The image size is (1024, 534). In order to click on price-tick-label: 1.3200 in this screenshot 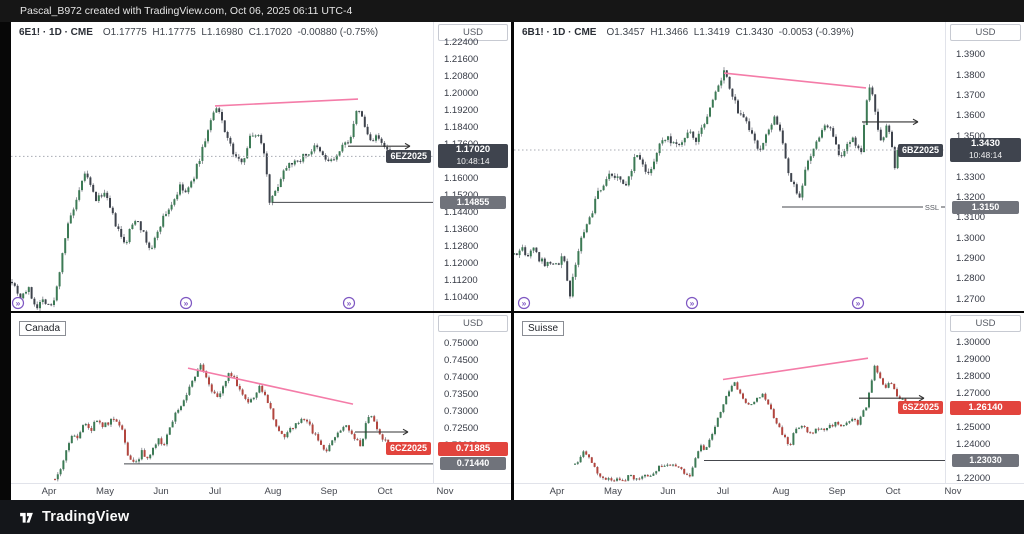, I will do `click(971, 197)`.